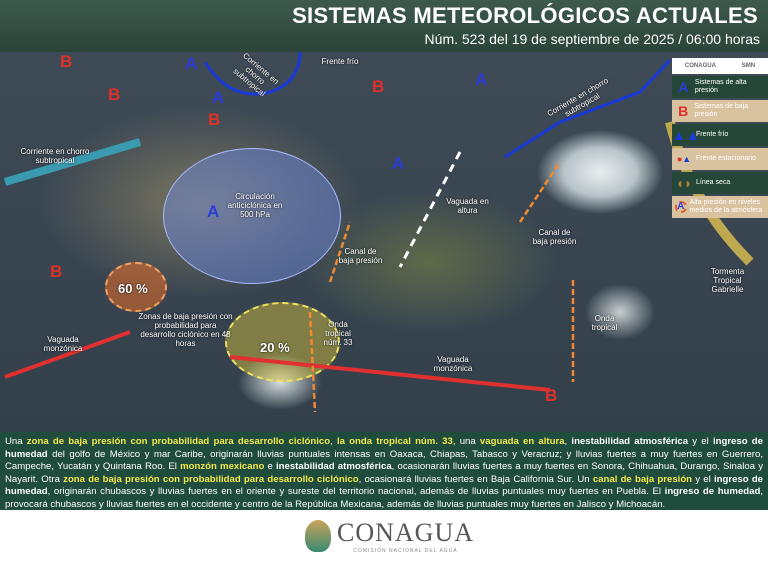 Image resolution: width=768 pixels, height=576 pixels. Describe the element at coordinates (390, 373) in the screenshot. I see `monsoon-trough-east` at that location.